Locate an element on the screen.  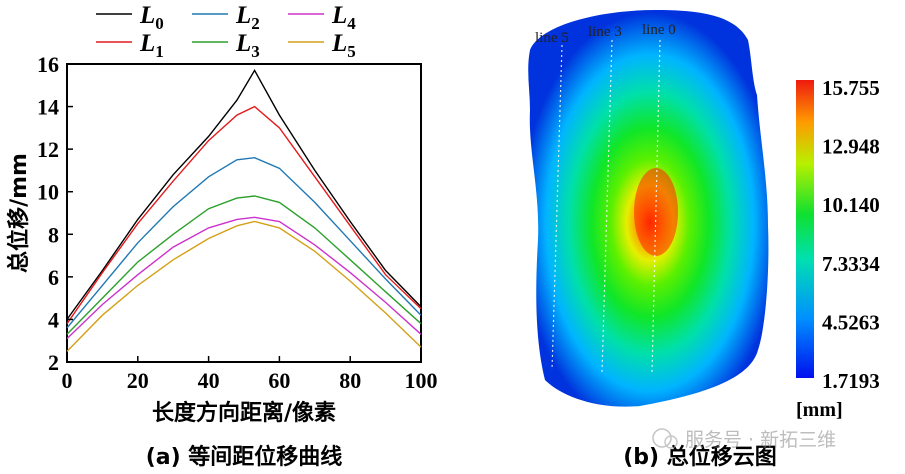
colorbar-tick-label: 12.948 is located at coordinates (851, 147).